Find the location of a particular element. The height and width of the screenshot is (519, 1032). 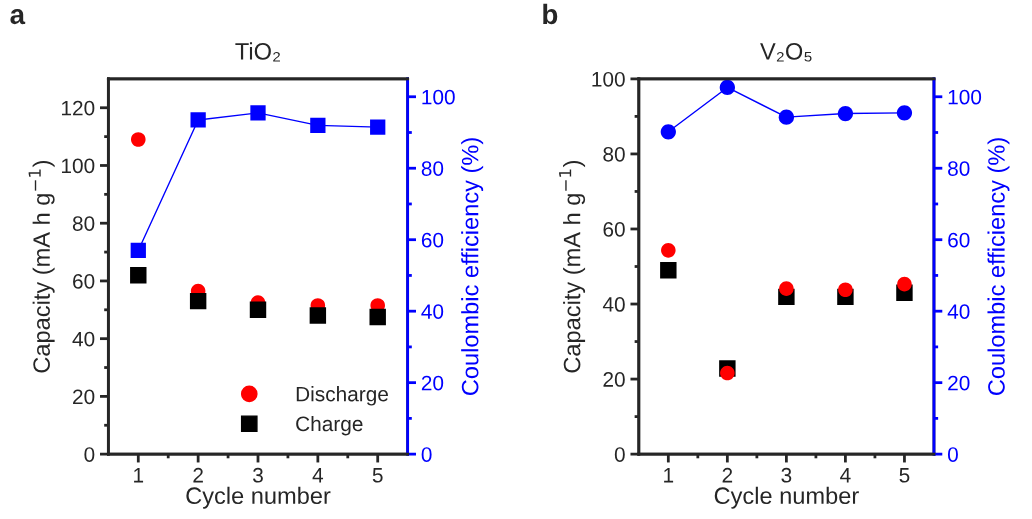

text: b is located at coordinates (550, 14).